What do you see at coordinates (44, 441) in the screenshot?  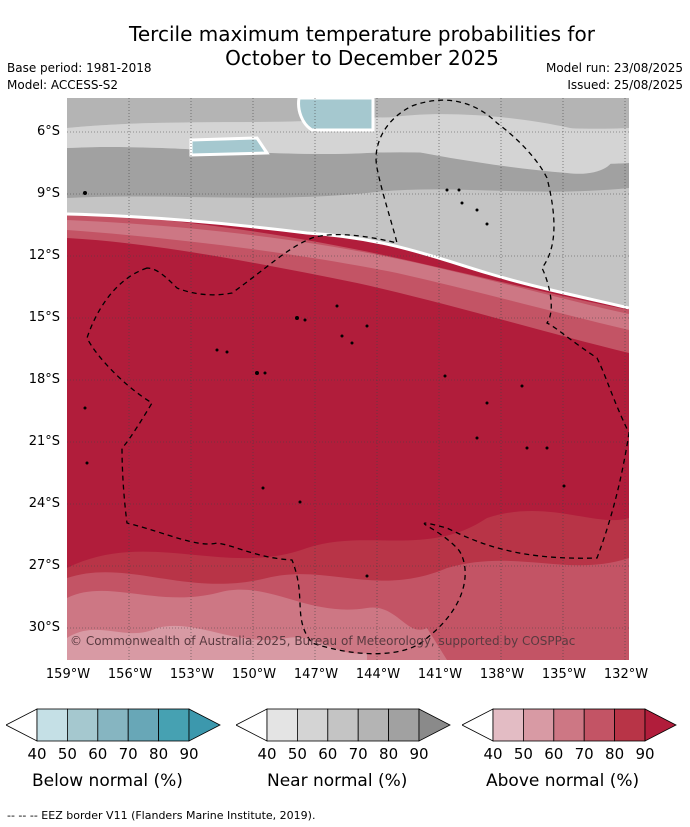 I see `lat-label: 21°S` at bounding box center [44, 441].